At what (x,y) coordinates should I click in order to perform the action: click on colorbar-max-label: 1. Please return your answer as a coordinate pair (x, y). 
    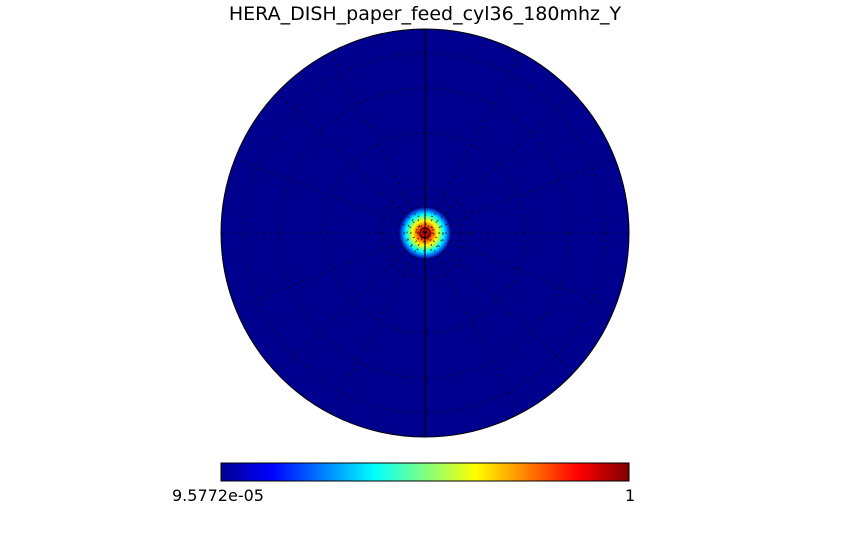
    Looking at the image, I should click on (630, 495).